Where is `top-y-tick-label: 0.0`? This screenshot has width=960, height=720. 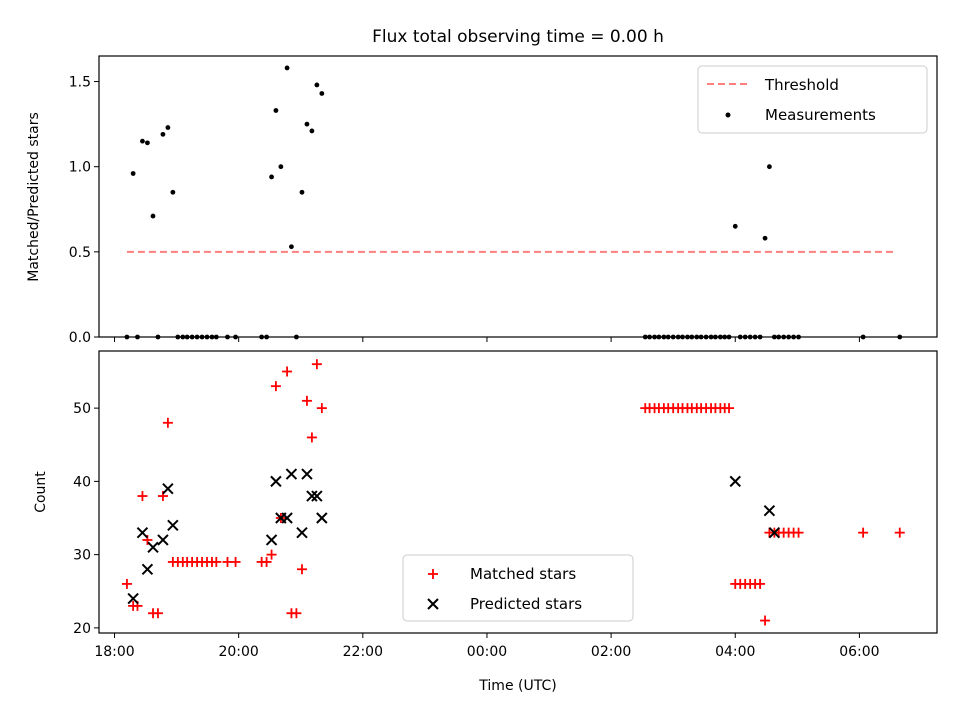
top-y-tick-label: 0.0 is located at coordinates (80, 338).